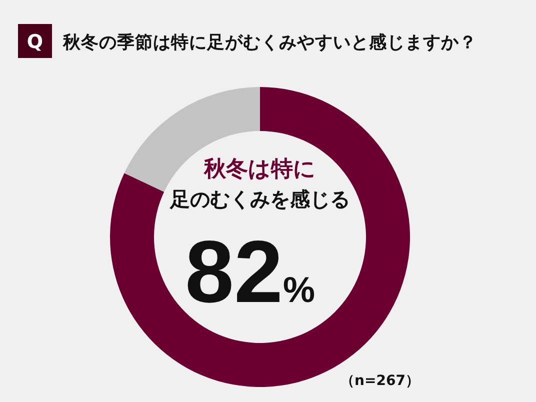 The image size is (536, 402). What do you see at coordinates (259, 169) in the screenshot?
I see `text: 秋冬は特に` at bounding box center [259, 169].